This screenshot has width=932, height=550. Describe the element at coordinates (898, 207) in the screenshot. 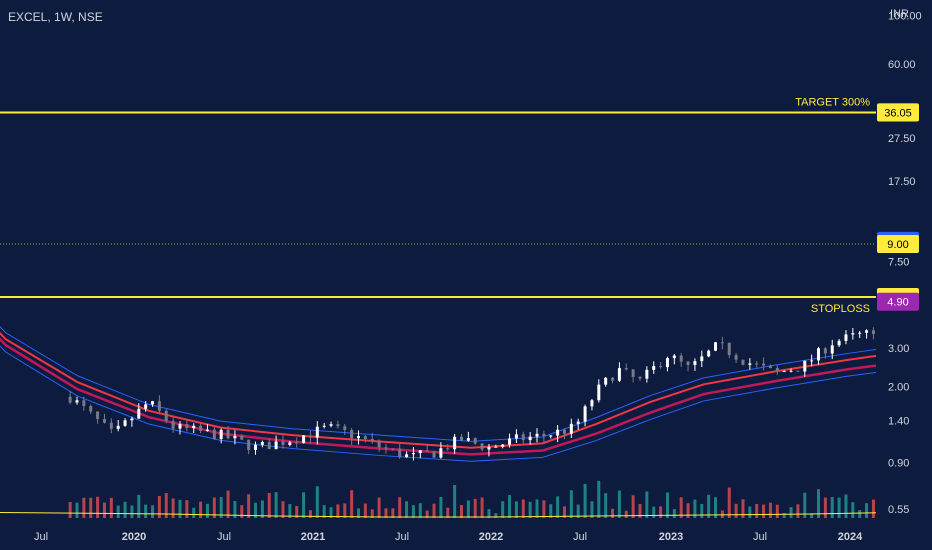

I see `level-labels: 36.2036.059.309.005.154.90` at that location.